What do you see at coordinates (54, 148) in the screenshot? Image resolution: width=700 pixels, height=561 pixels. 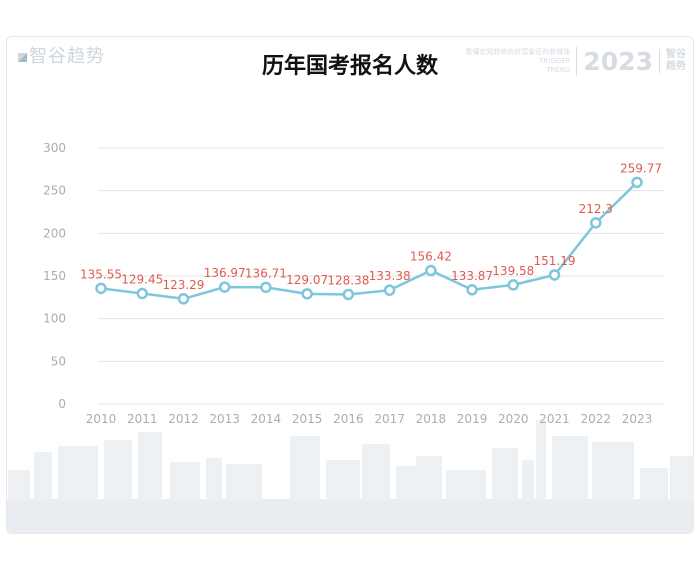 I see `y-tick-label: 300` at bounding box center [54, 148].